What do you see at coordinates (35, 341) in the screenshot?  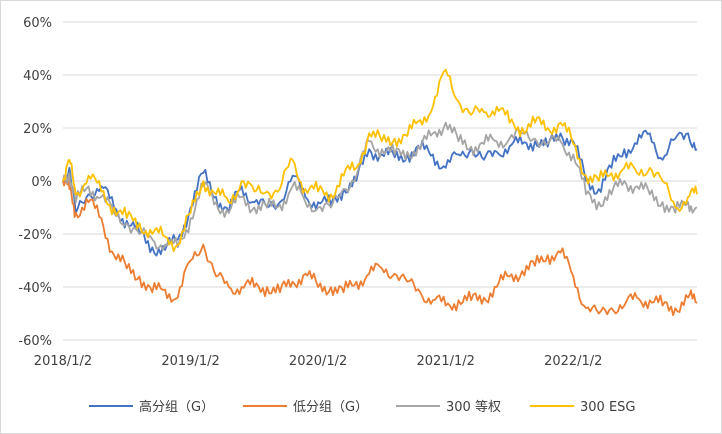 I see `y-tick-label: -60%` at bounding box center [35, 341].